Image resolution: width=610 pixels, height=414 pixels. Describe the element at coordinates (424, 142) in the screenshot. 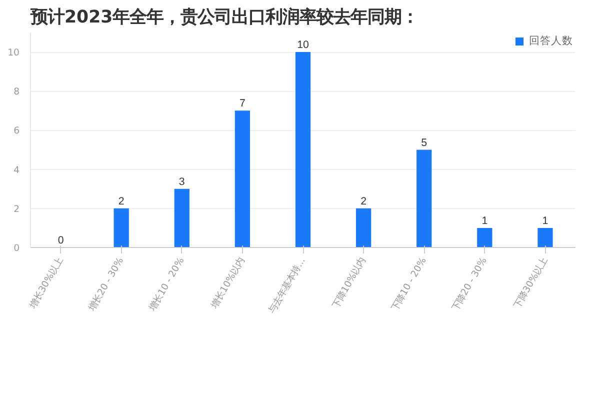

I see `data-label: 5` at that location.